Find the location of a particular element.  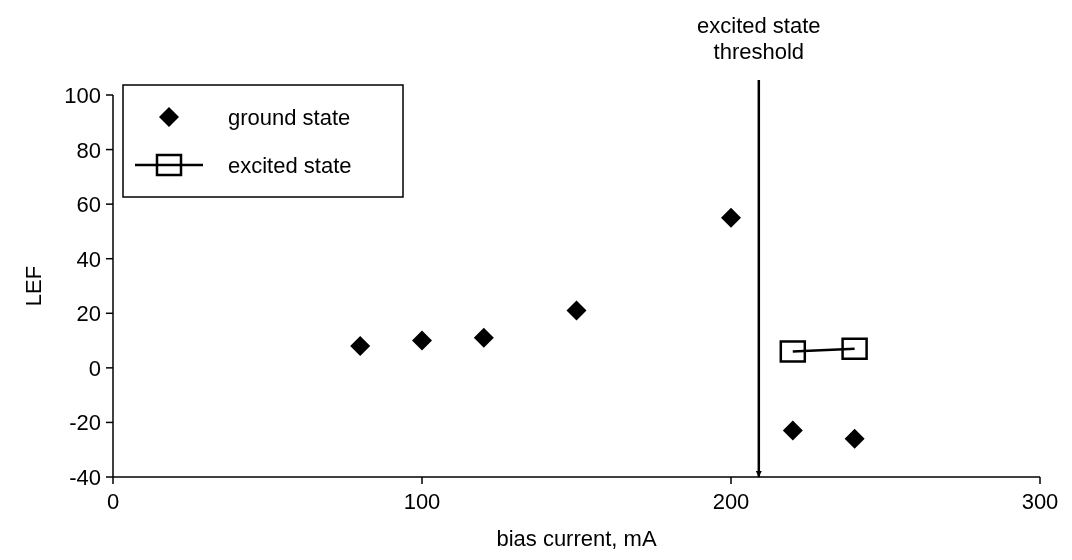

y-axis-title: LEF is located at coordinates (33, 286).